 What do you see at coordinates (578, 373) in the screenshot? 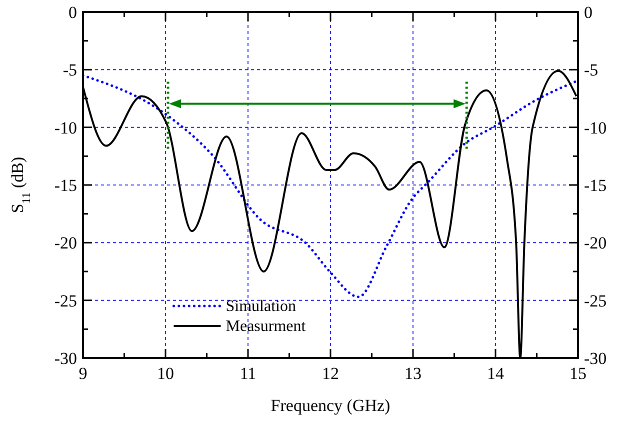
I see `x-tick-label: 15` at bounding box center [578, 373].